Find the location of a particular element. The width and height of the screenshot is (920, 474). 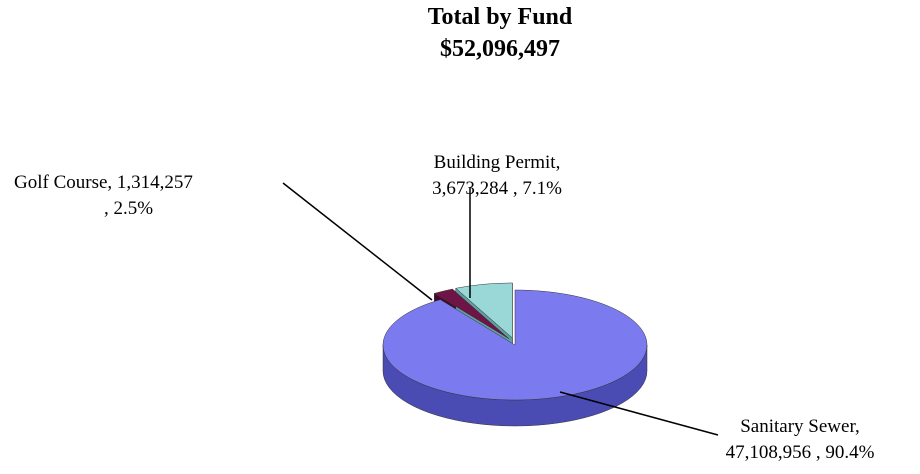

chart-title: Total by Fund is located at coordinates (500, 17).